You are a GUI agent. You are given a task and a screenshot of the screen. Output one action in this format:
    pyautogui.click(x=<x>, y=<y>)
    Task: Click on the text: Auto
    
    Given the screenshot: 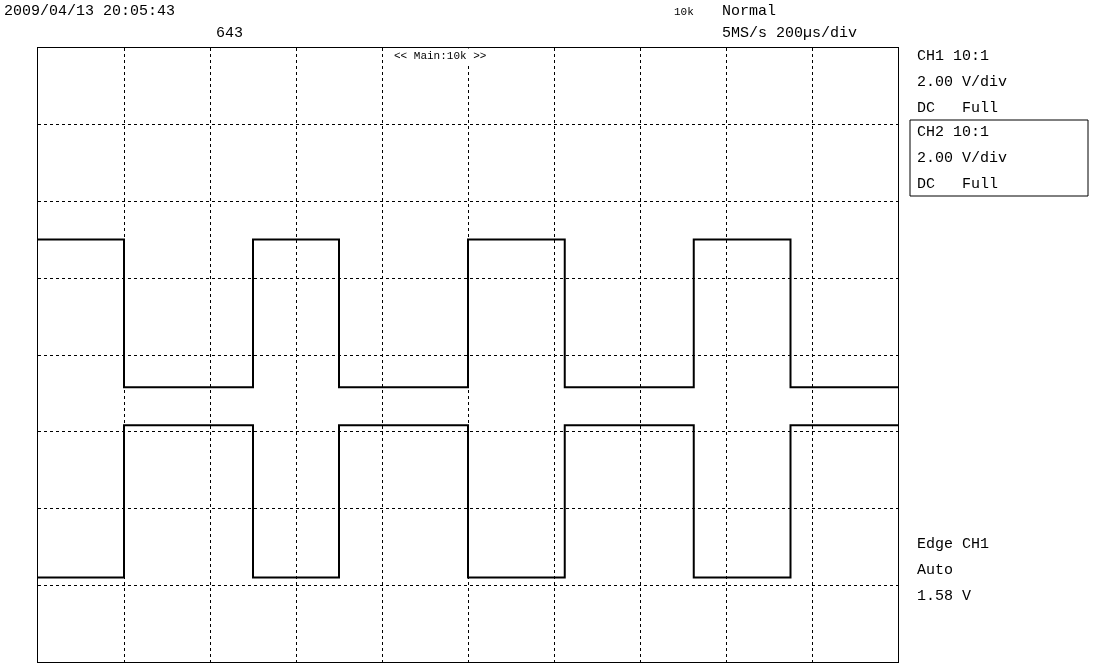 What is the action you would take?
    pyautogui.click(x=935, y=570)
    